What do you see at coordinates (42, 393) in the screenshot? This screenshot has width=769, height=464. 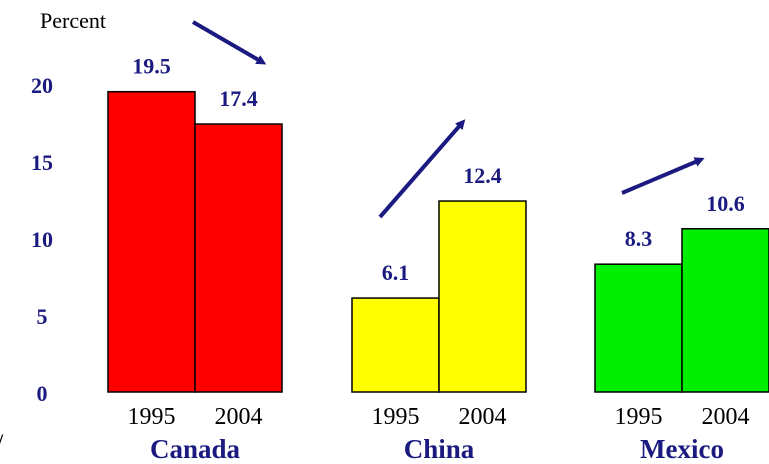 I see `y-tick-label: 0` at bounding box center [42, 393].